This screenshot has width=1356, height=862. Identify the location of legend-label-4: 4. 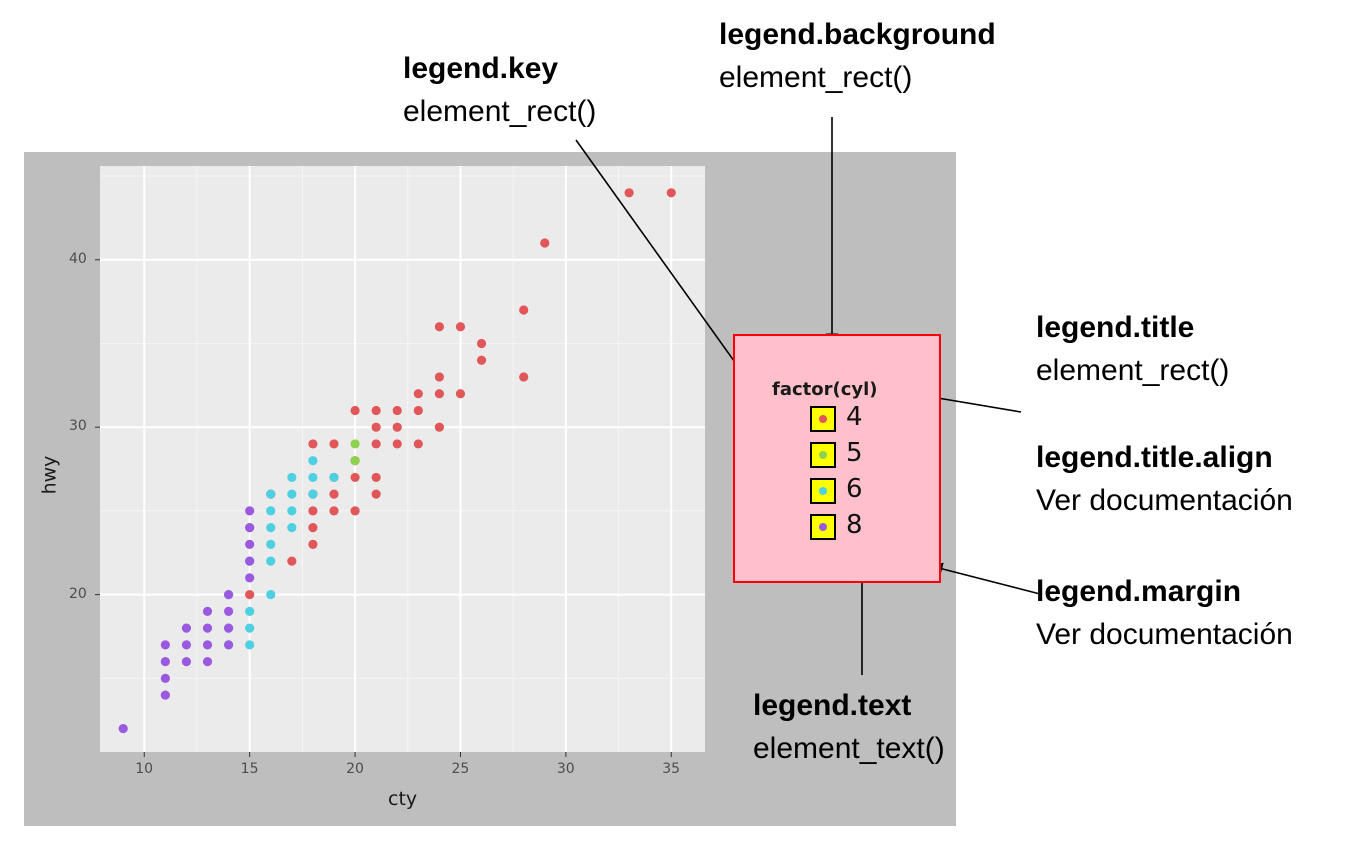
(854, 417).